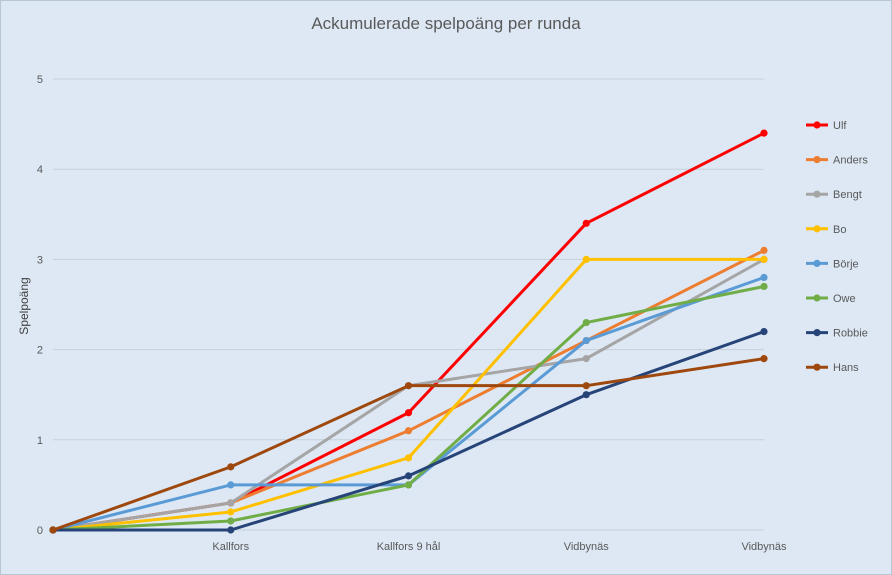 The image size is (892, 575). What do you see at coordinates (850, 334) in the screenshot?
I see `legend-label: Robbie` at bounding box center [850, 334].